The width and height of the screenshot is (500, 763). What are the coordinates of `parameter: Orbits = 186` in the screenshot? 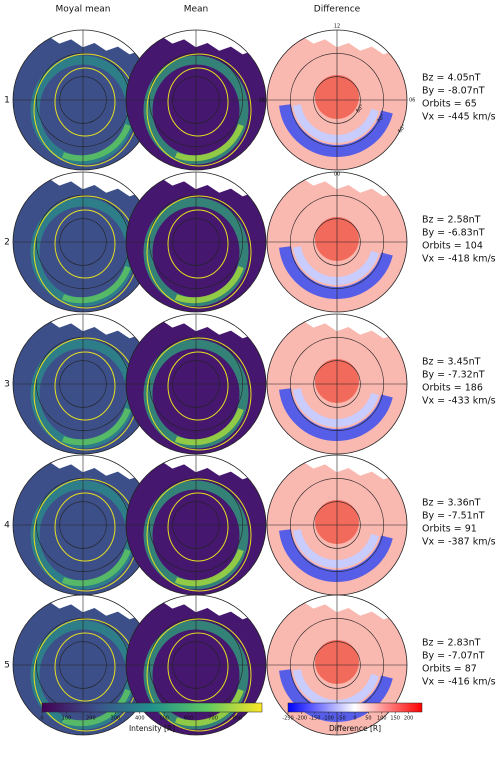 It's located at (452, 388).